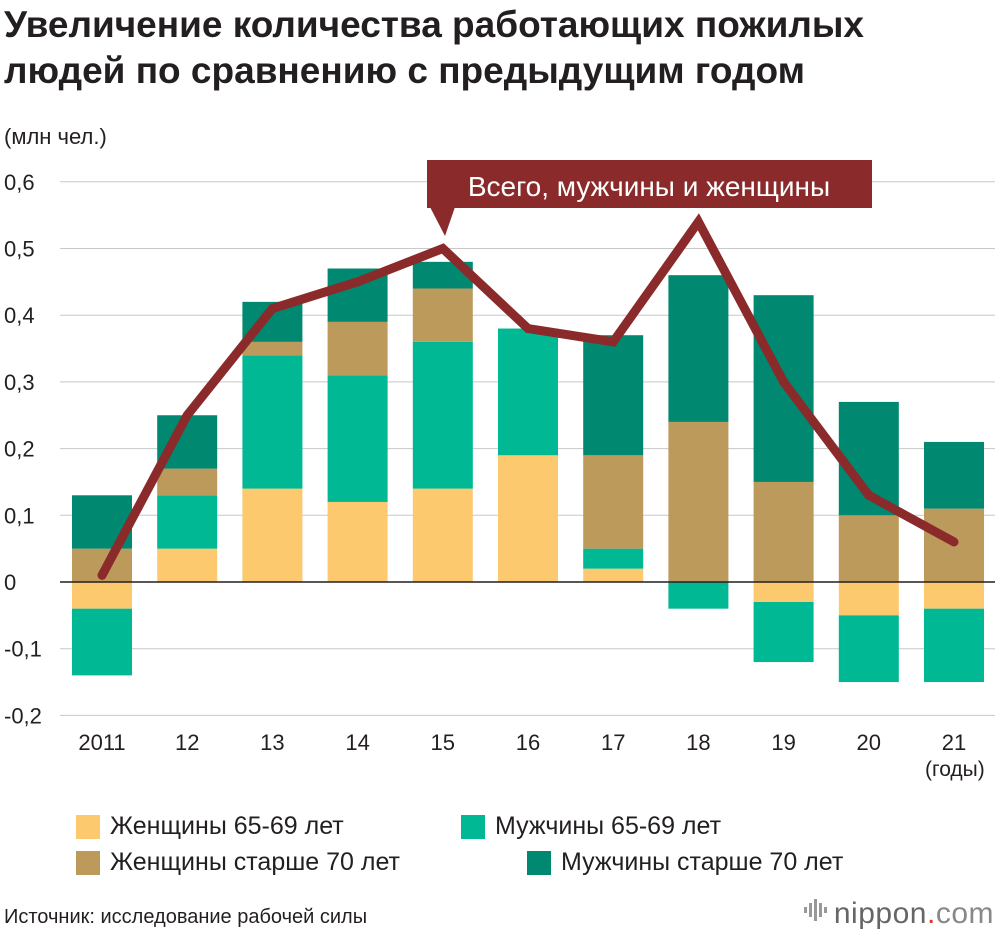 This screenshot has width=1000, height=942. Describe the element at coordinates (357, 742) in the screenshot. I see `x-tick-label: 14` at that location.